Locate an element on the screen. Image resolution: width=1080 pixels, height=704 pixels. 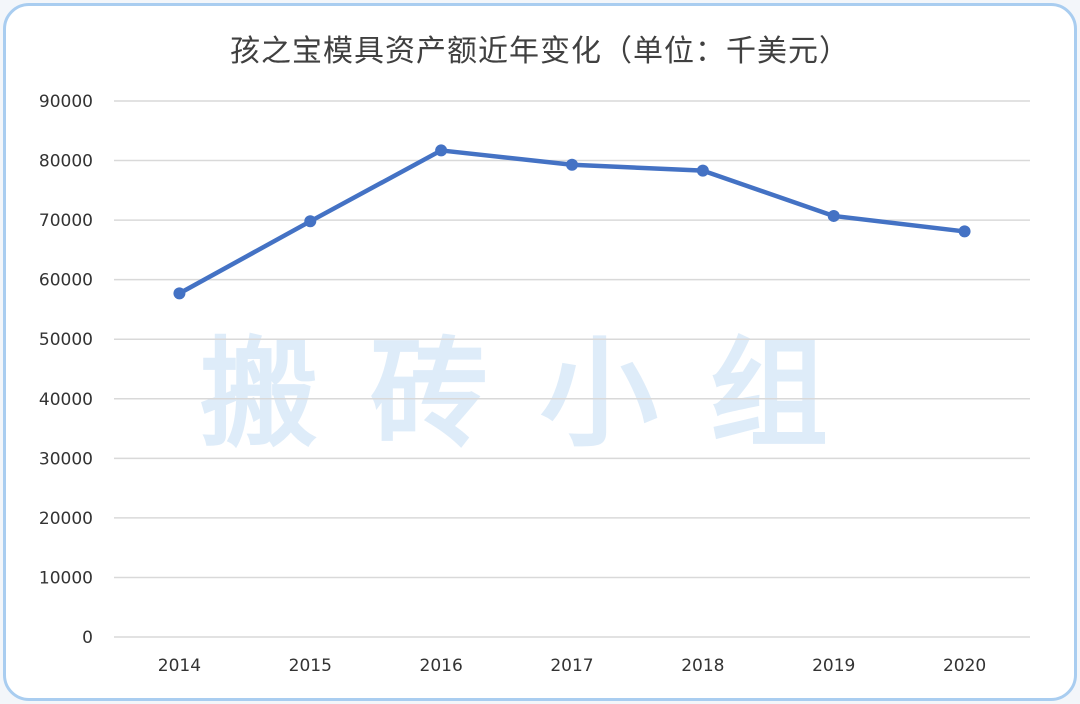
x-tick-label: 2020 is located at coordinates (964, 666).